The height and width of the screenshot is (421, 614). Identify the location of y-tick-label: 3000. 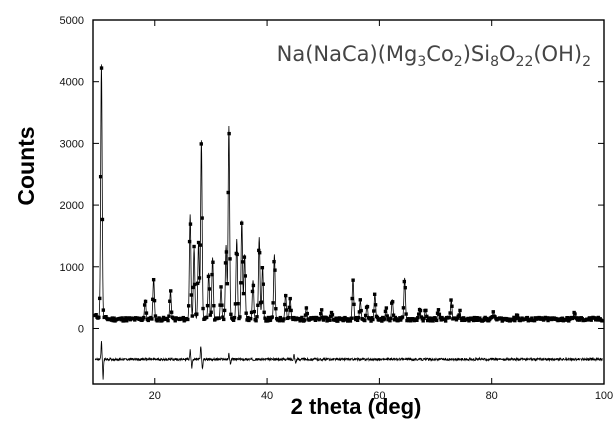
(72, 144).